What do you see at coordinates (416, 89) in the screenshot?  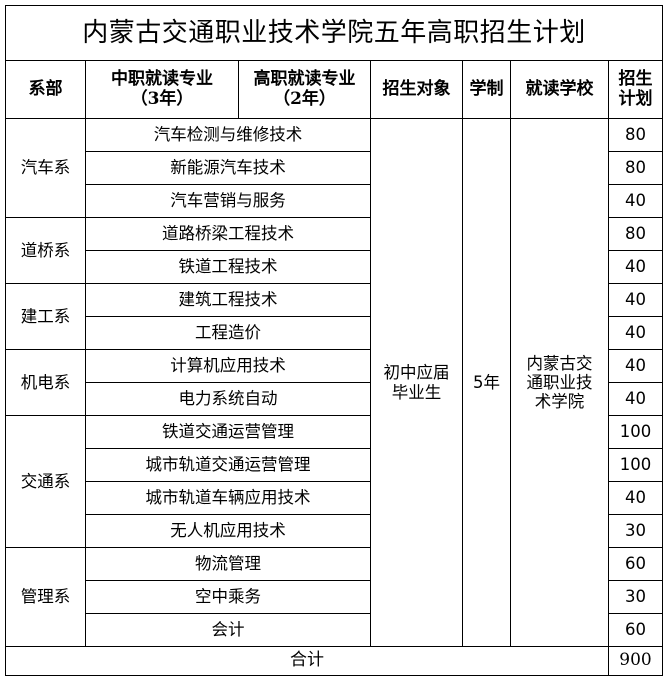 I see `column-header-target: 招生对象` at bounding box center [416, 89].